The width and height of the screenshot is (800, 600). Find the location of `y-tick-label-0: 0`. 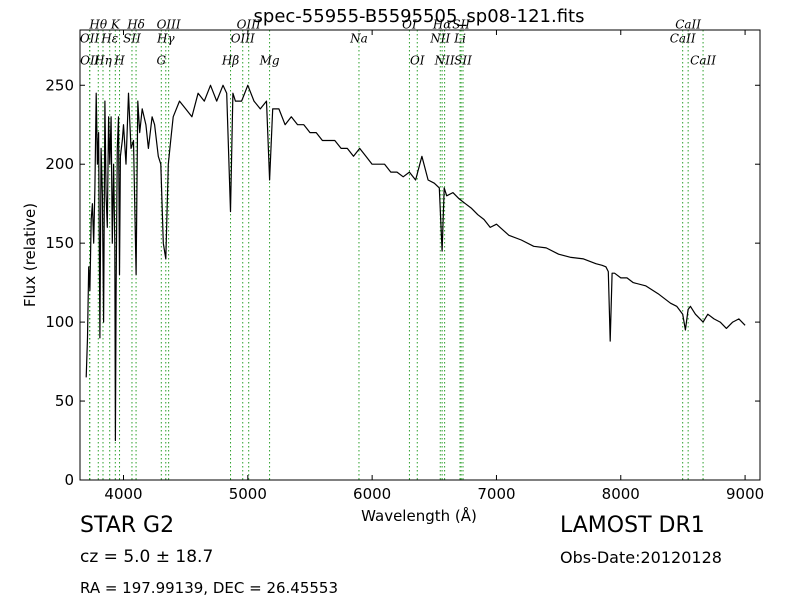

y-tick-label-0: 0 is located at coordinates (69, 480).